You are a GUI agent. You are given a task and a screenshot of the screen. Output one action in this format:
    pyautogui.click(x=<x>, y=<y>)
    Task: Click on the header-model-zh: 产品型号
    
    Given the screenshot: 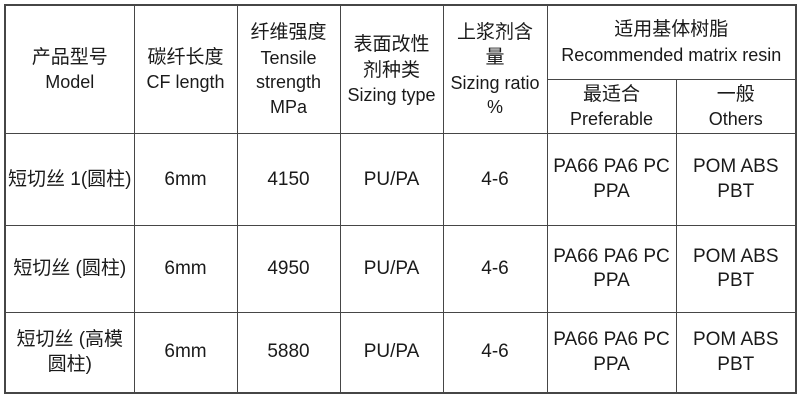 What is the action you would take?
    pyautogui.click(x=69, y=57)
    